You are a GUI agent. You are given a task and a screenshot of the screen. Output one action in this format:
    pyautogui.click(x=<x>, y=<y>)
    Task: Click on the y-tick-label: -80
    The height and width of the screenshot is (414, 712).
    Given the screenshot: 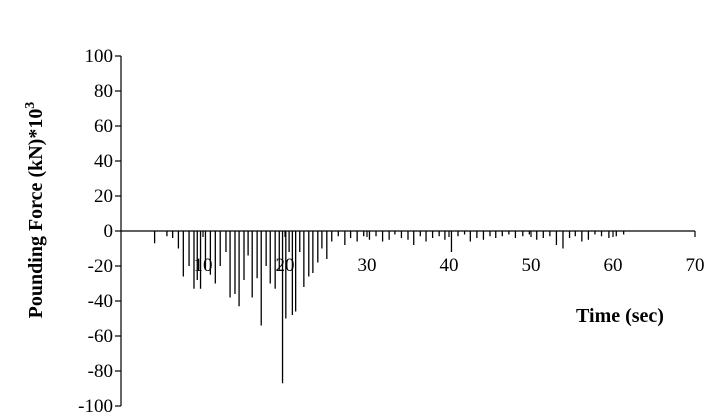 What is the action you would take?
    pyautogui.click(x=100, y=371)
    